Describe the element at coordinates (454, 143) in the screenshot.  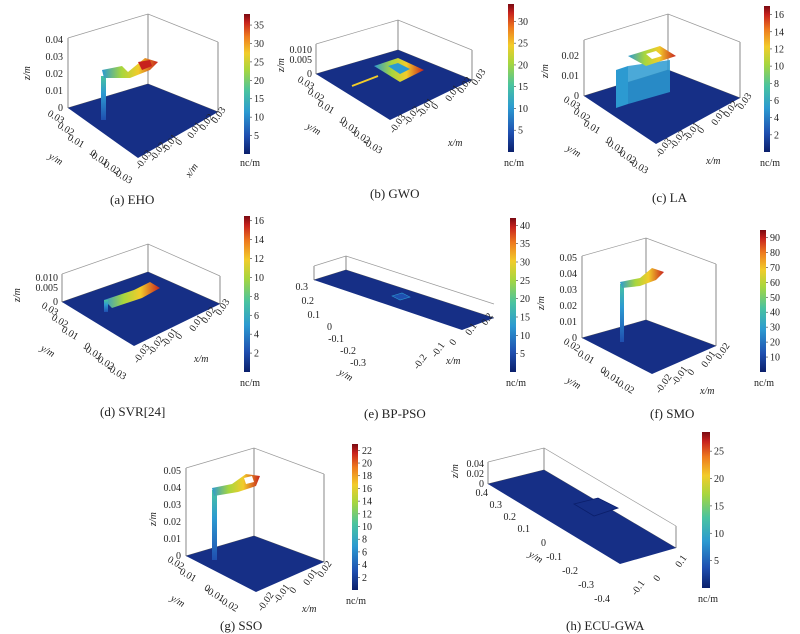
I see `xlabel-b: x/m` at that location.